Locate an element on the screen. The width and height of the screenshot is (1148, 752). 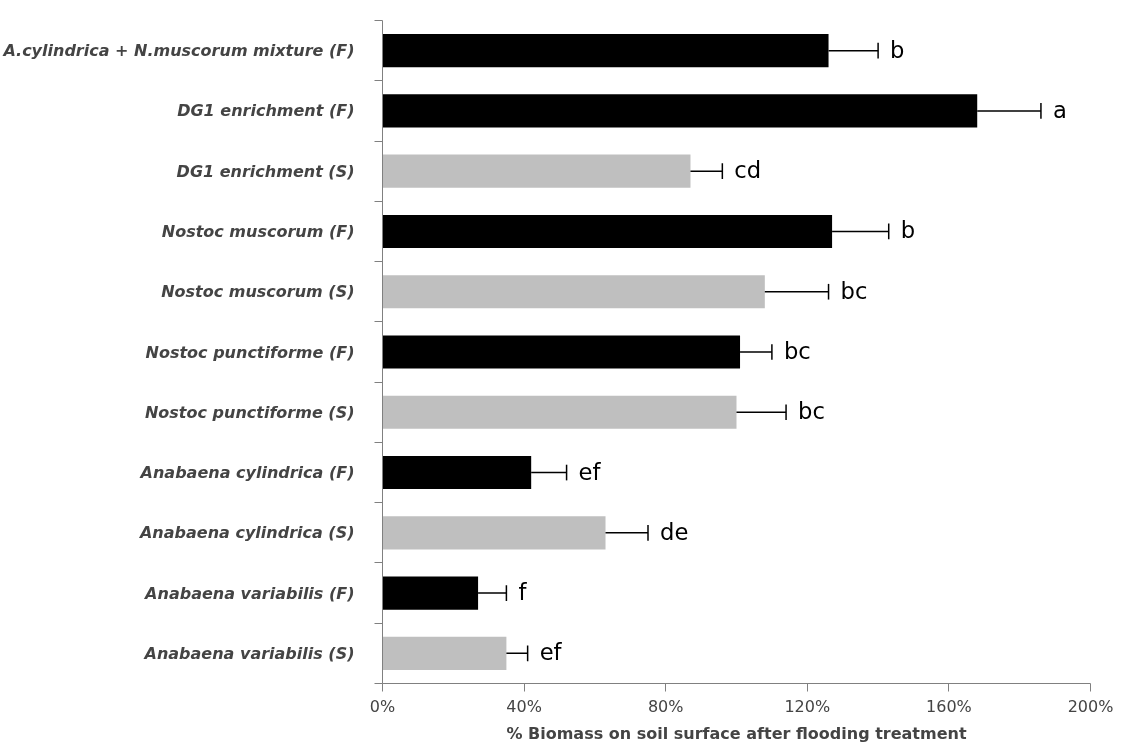
x-tick-label: 160% is located at coordinates (949, 706).